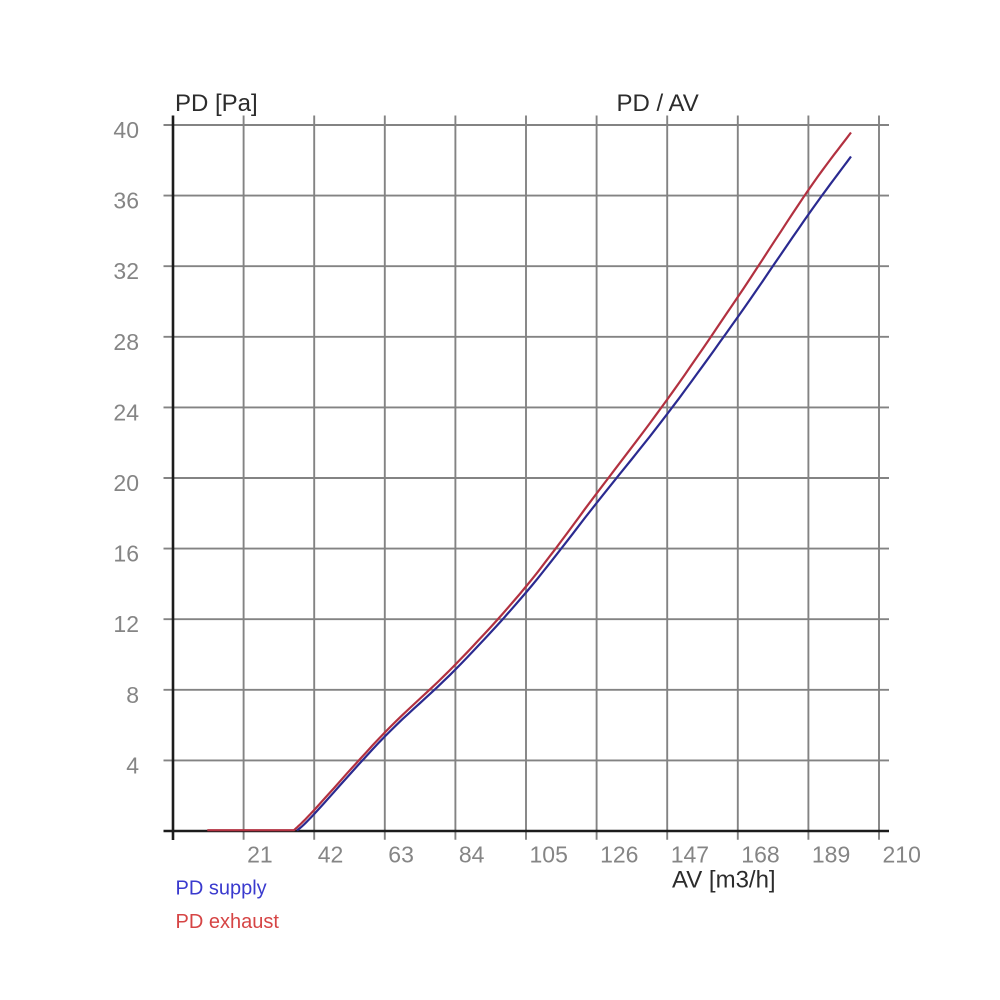 Image resolution: width=1000 pixels, height=1000 pixels. What do you see at coordinates (902, 855) in the screenshot?
I see `svg-text: 210` at bounding box center [902, 855].